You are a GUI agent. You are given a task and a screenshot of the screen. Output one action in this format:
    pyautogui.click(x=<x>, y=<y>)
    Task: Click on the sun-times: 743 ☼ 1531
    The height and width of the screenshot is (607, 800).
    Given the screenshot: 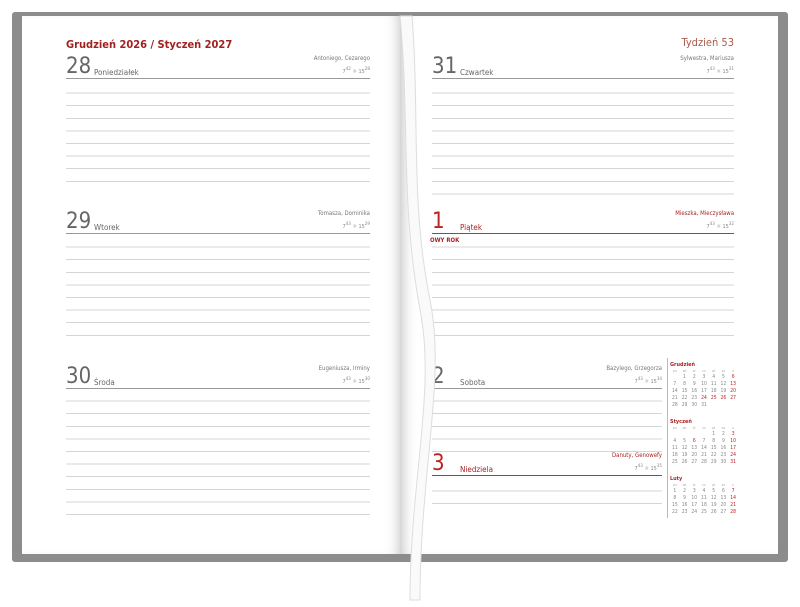 What is the action you would take?
    pyautogui.click(x=720, y=71)
    